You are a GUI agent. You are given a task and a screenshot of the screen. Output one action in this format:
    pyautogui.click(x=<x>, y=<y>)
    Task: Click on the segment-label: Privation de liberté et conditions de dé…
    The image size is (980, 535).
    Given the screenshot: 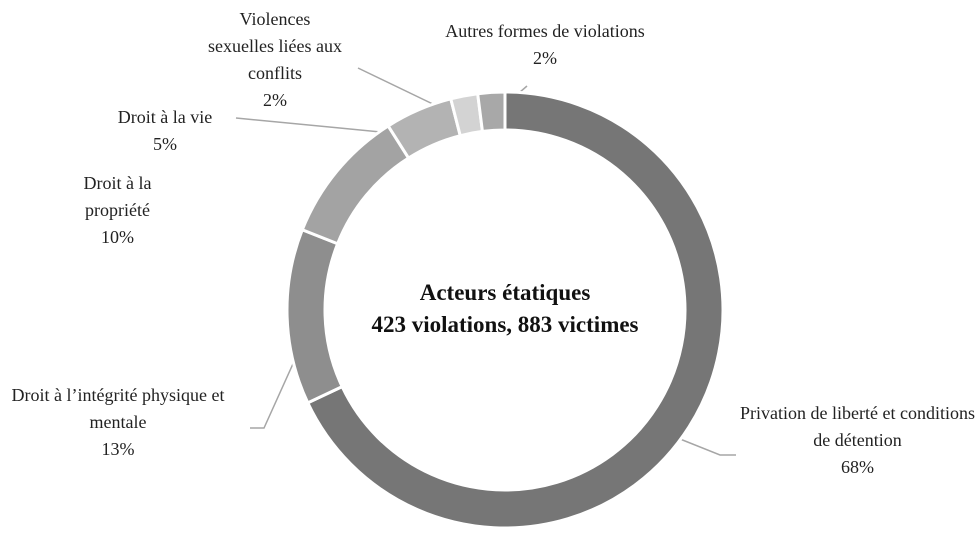 What is the action you would take?
    pyautogui.click(x=857, y=440)
    